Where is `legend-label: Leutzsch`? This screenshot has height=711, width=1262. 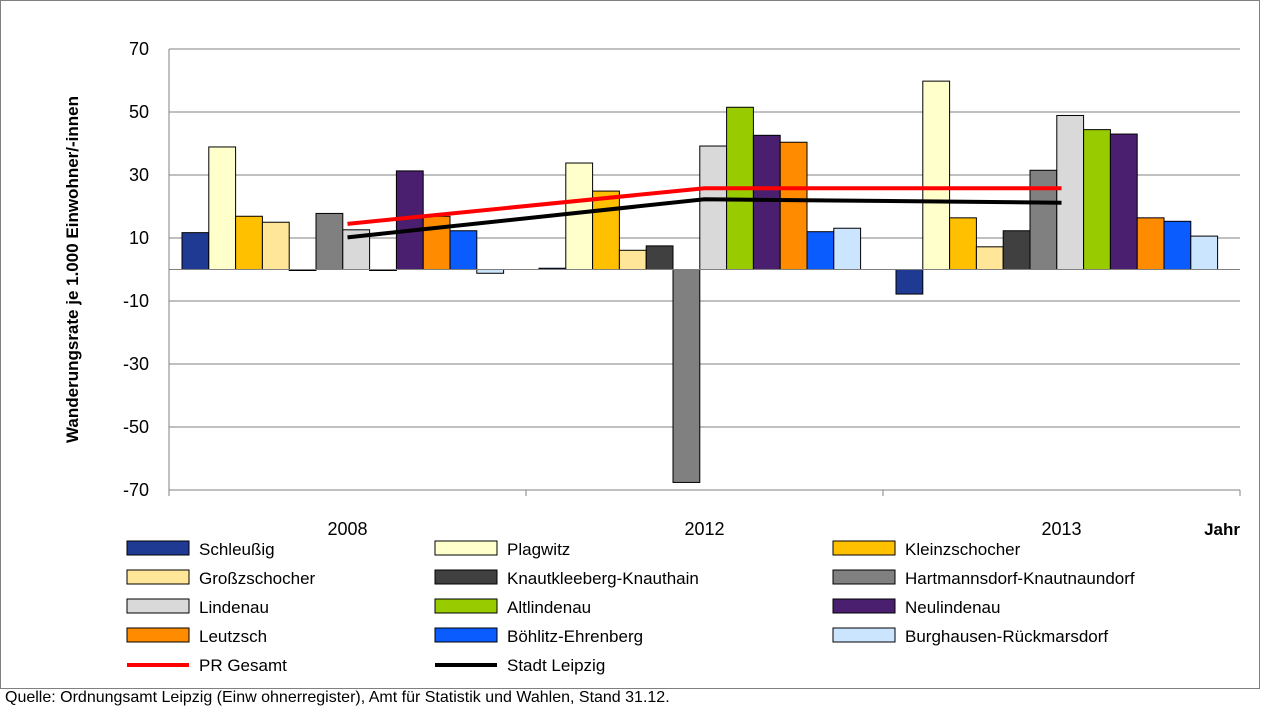 legend-label: Leutzsch is located at coordinates (233, 636).